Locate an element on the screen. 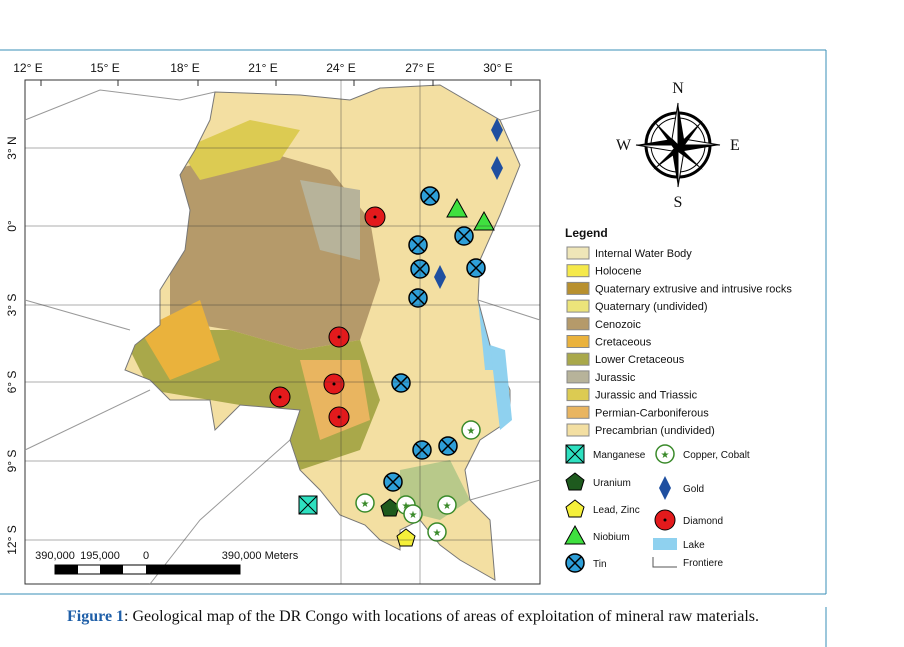  lead-zinc is located at coordinates (406, 537).